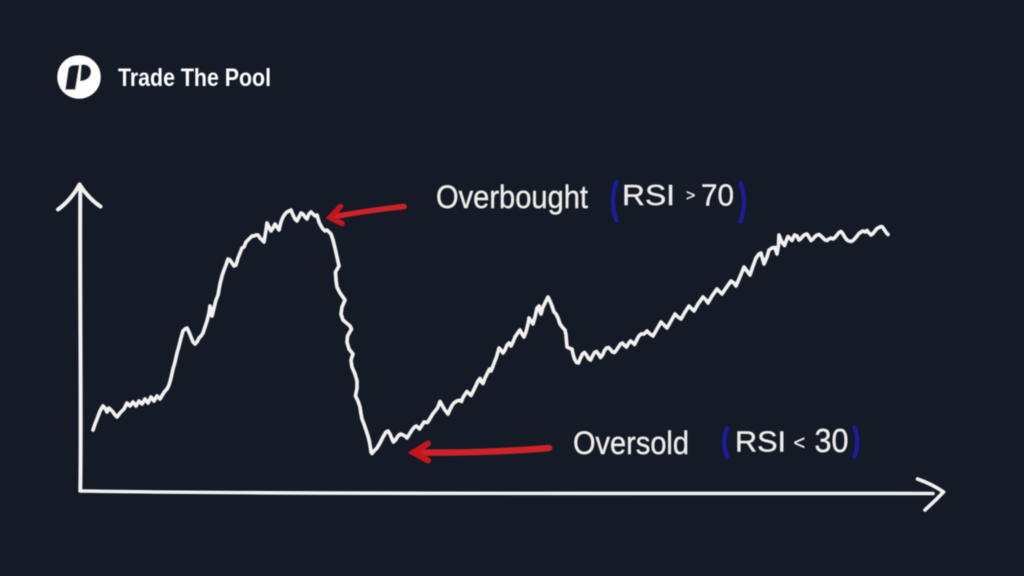  What do you see at coordinates (631, 443) in the screenshot?
I see `svg-text: Oversold` at bounding box center [631, 443].